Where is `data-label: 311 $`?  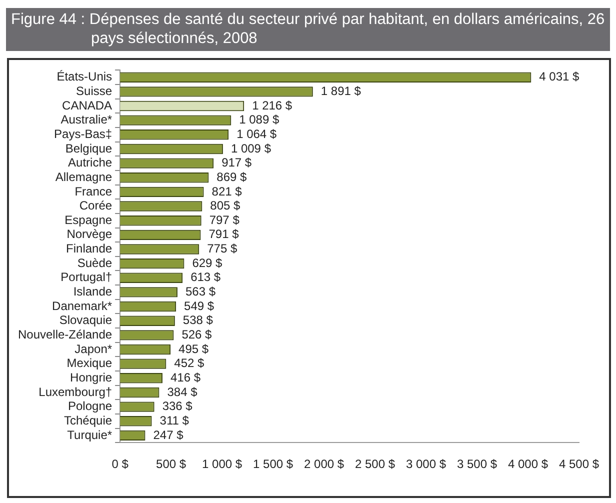 data-label: 311 $ is located at coordinates (175, 420).